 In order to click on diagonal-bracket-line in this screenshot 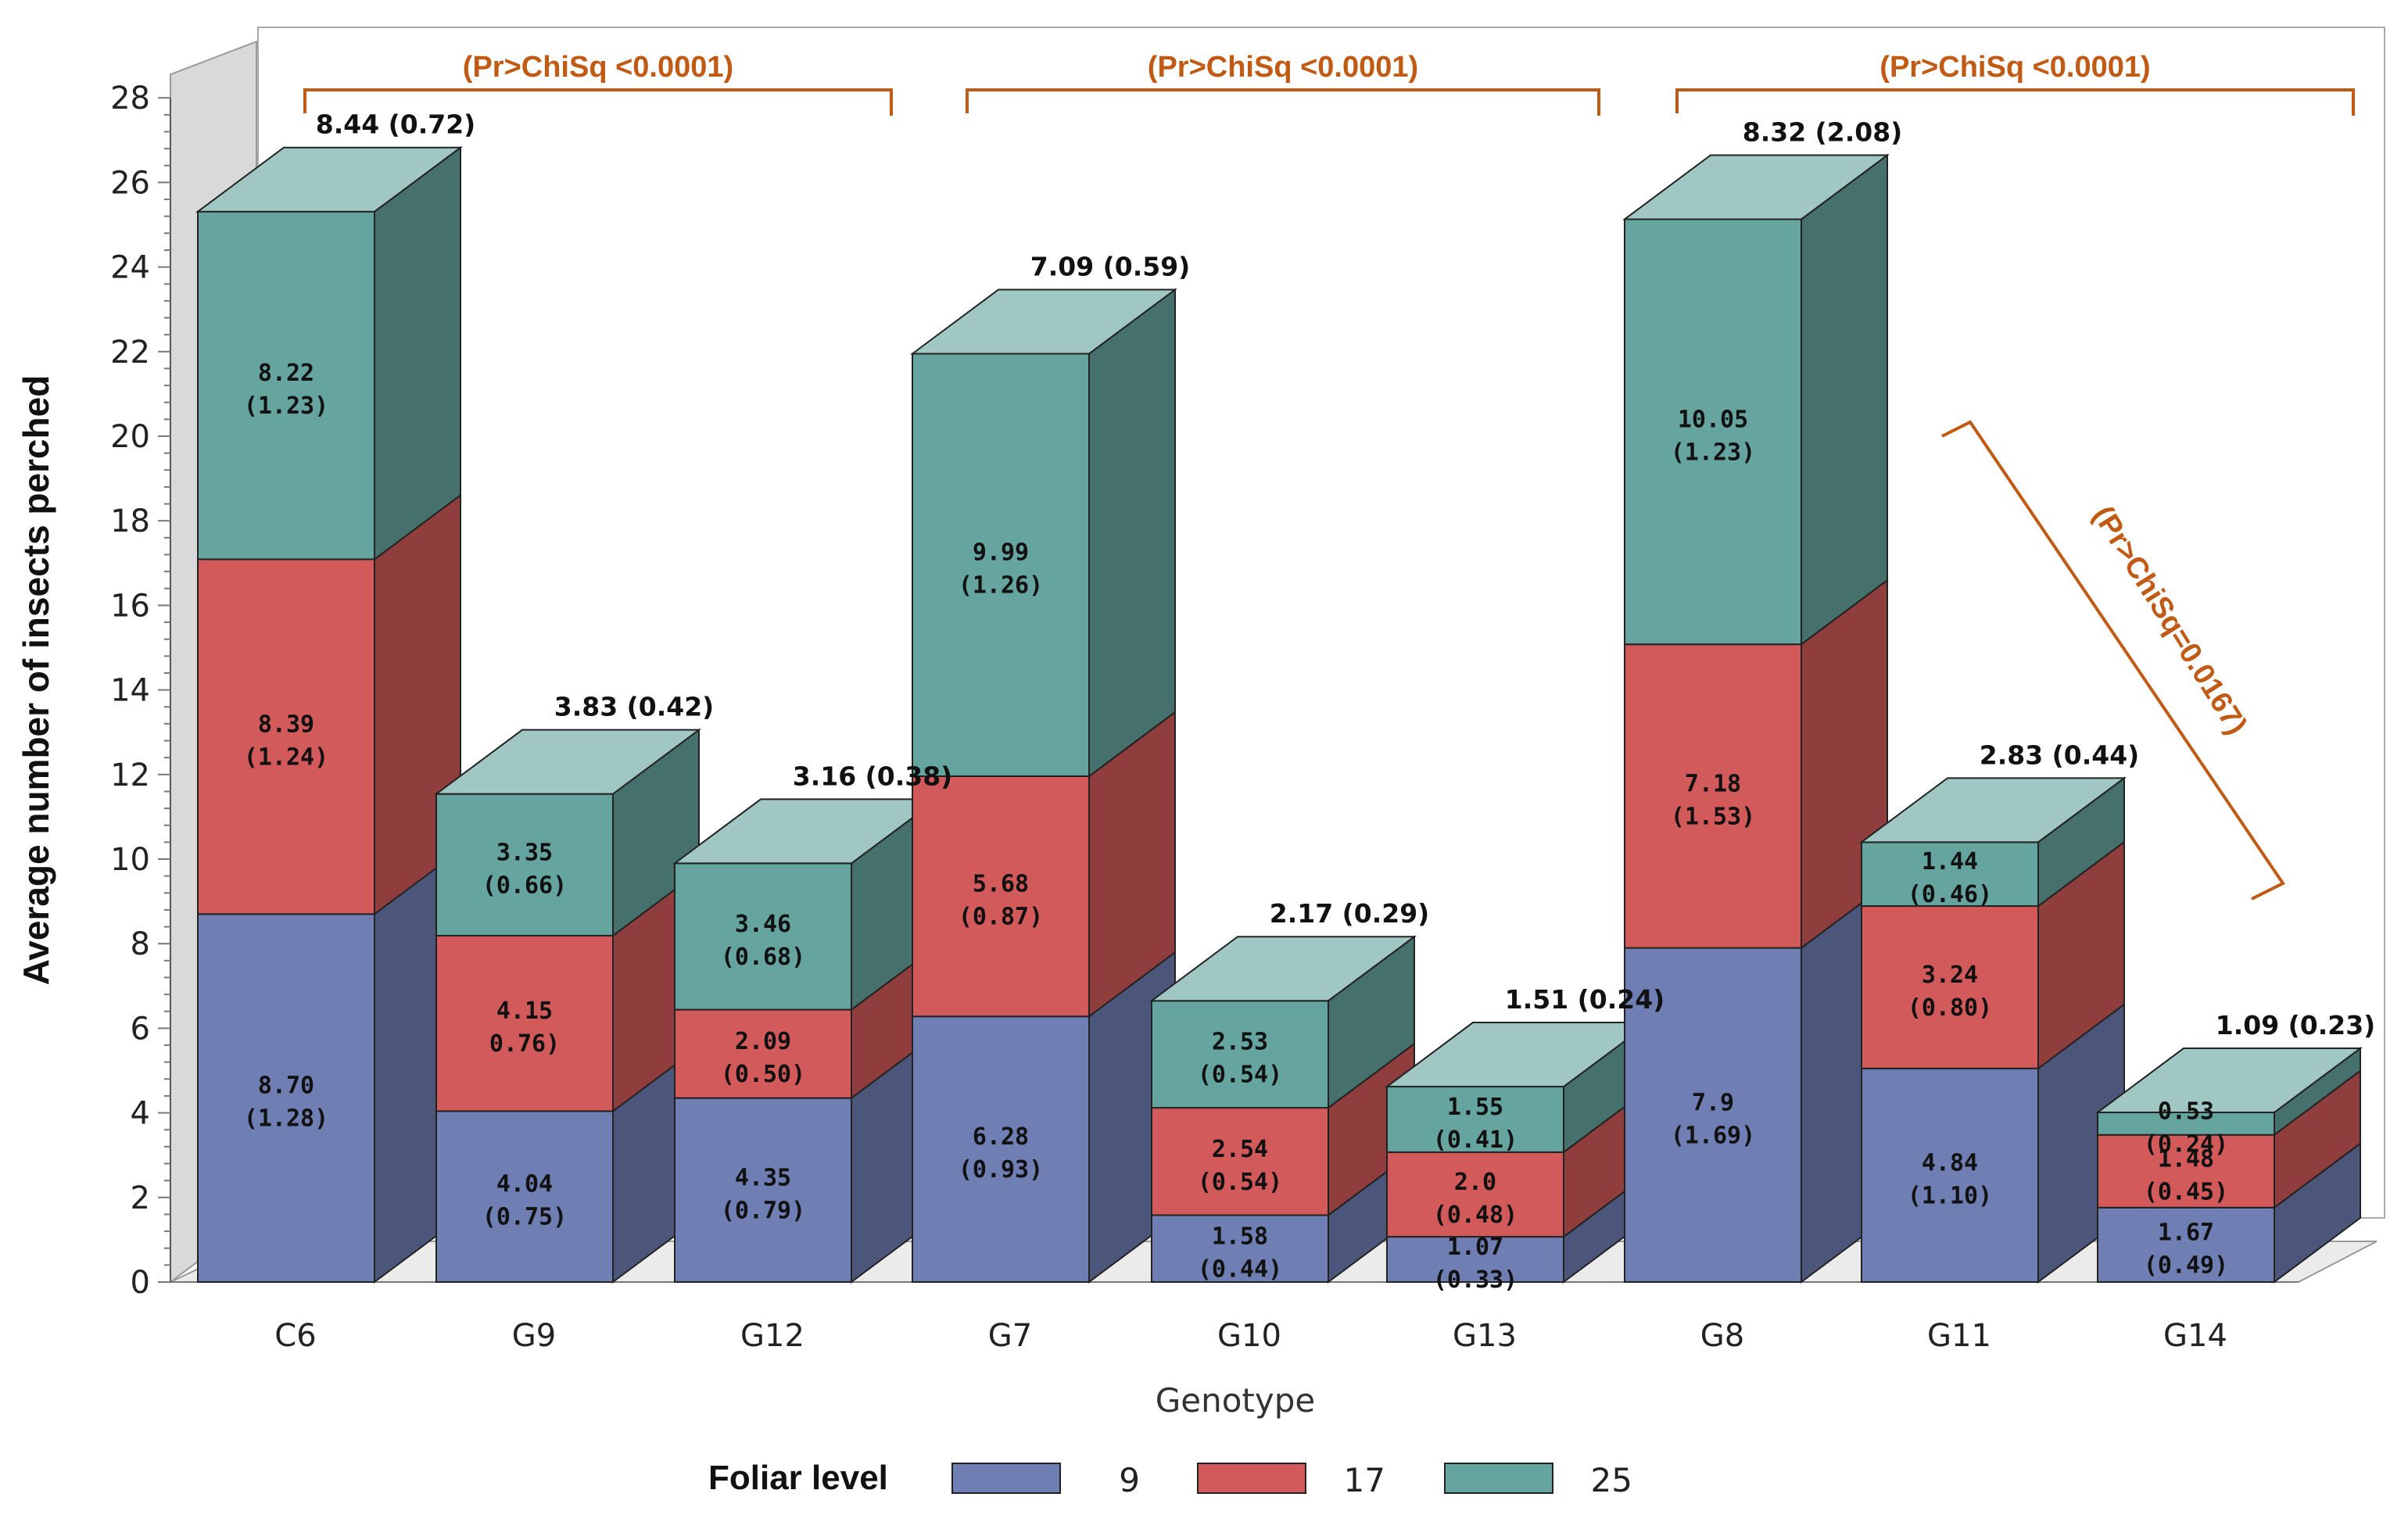, I will do `click(2113, 660)`.